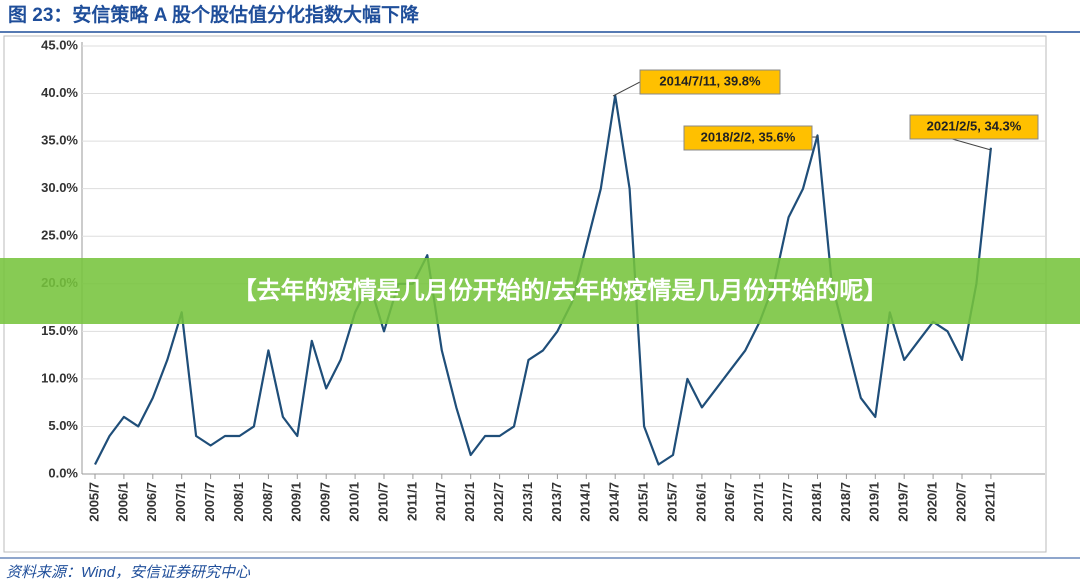 The width and height of the screenshot is (1080, 588). What do you see at coordinates (932, 502) in the screenshot?
I see `x-tick-label: 2020/1` at bounding box center [932, 502].